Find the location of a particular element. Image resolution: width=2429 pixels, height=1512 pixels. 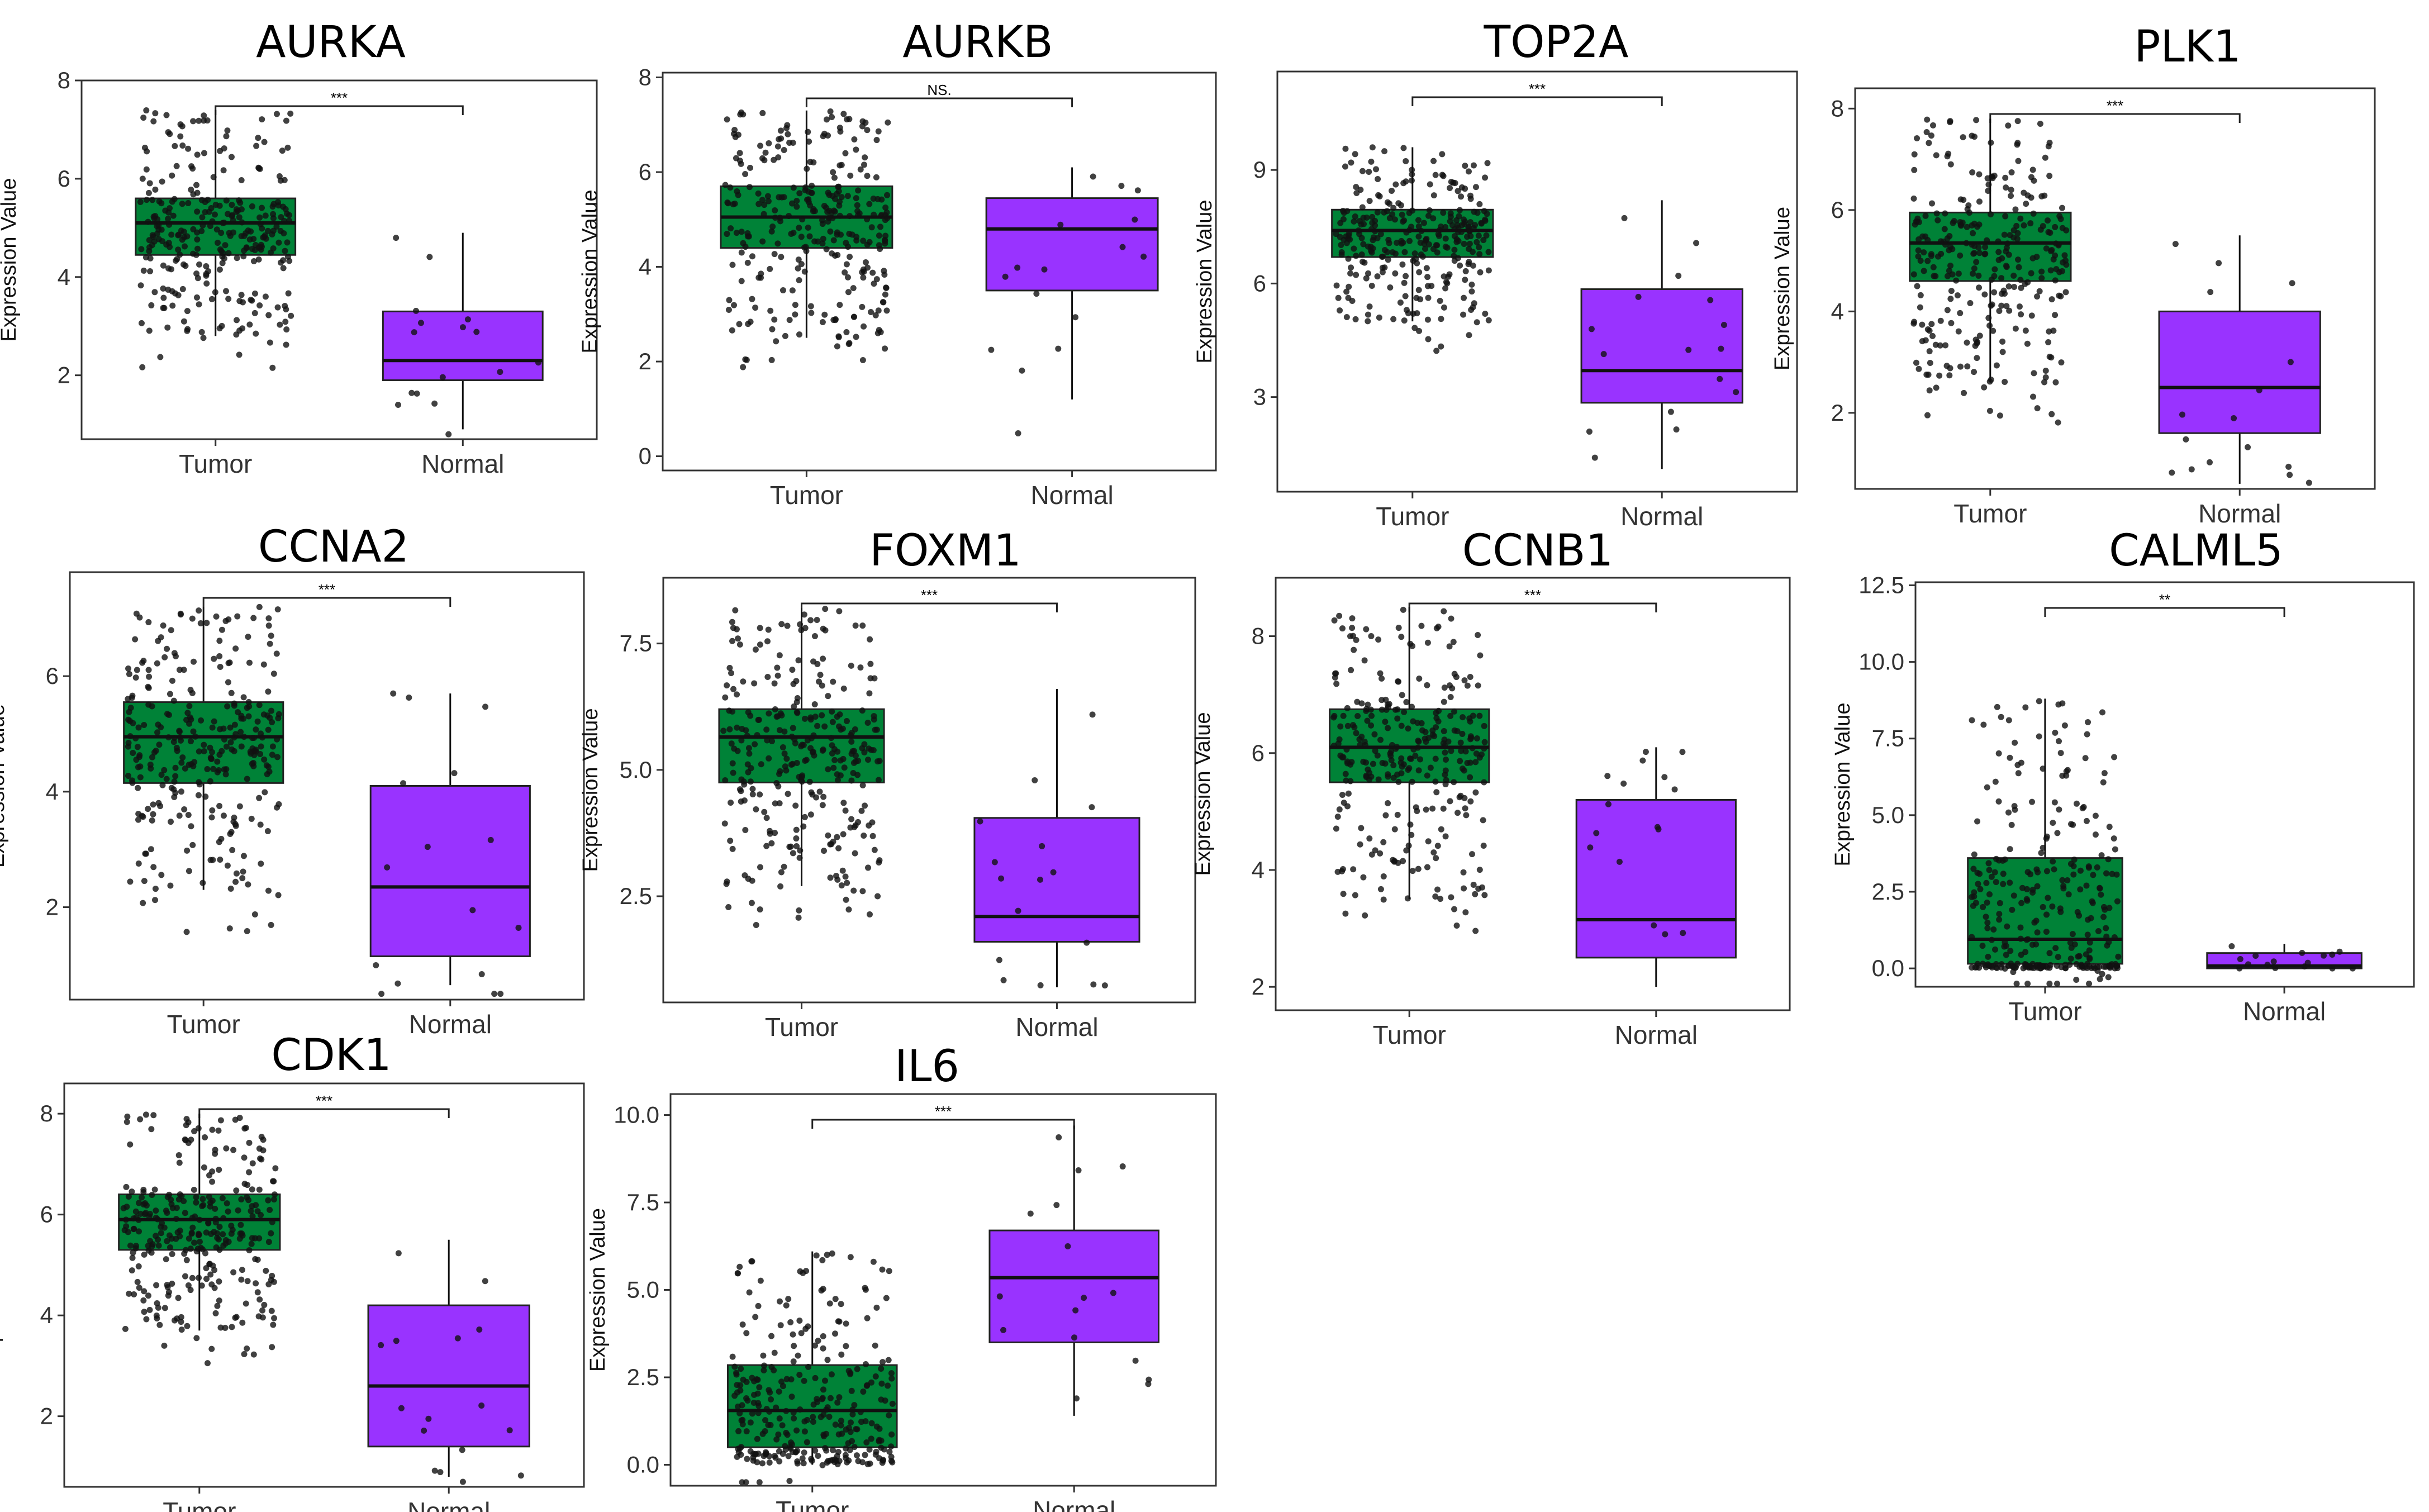

y-tick-label: 2.5 is located at coordinates (636, 896).